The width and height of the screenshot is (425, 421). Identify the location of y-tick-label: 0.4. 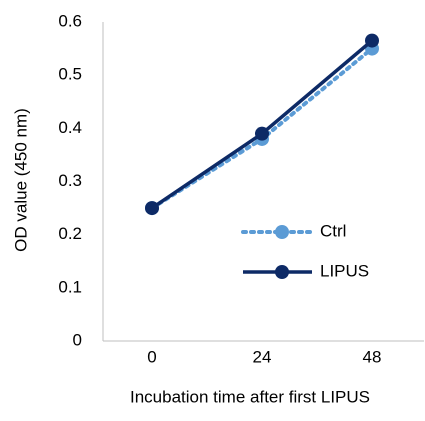
(70, 127).